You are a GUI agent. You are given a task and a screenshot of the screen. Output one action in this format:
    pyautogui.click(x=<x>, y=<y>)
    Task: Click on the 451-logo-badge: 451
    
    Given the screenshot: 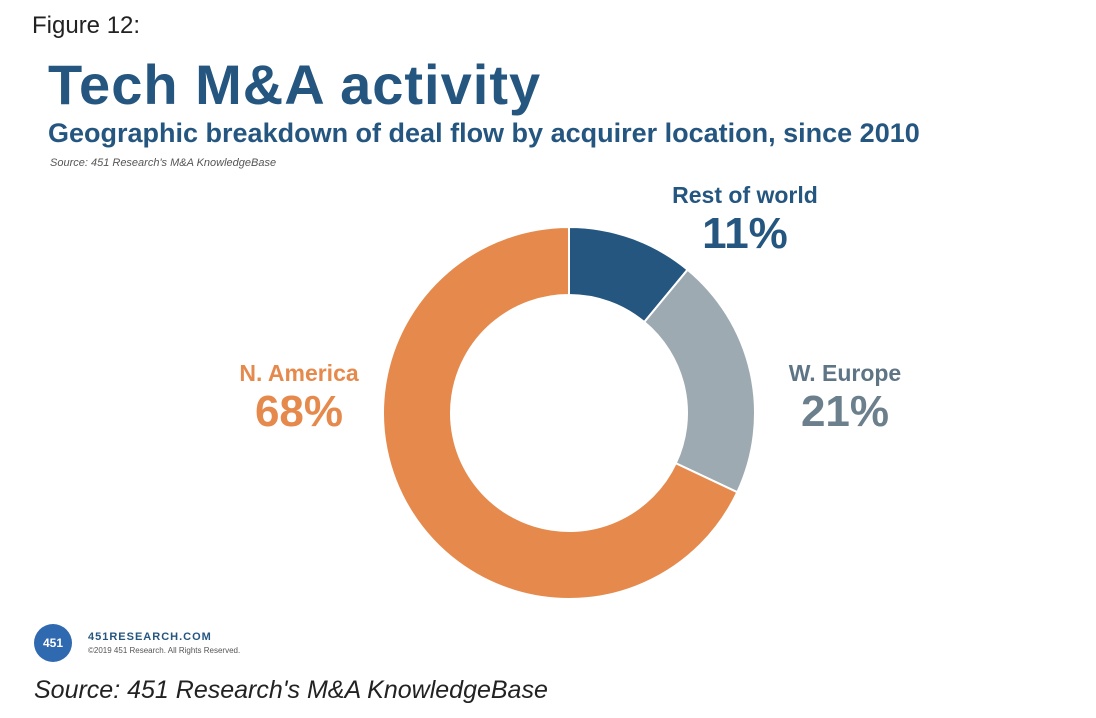 What is the action you would take?
    pyautogui.click(x=53, y=643)
    